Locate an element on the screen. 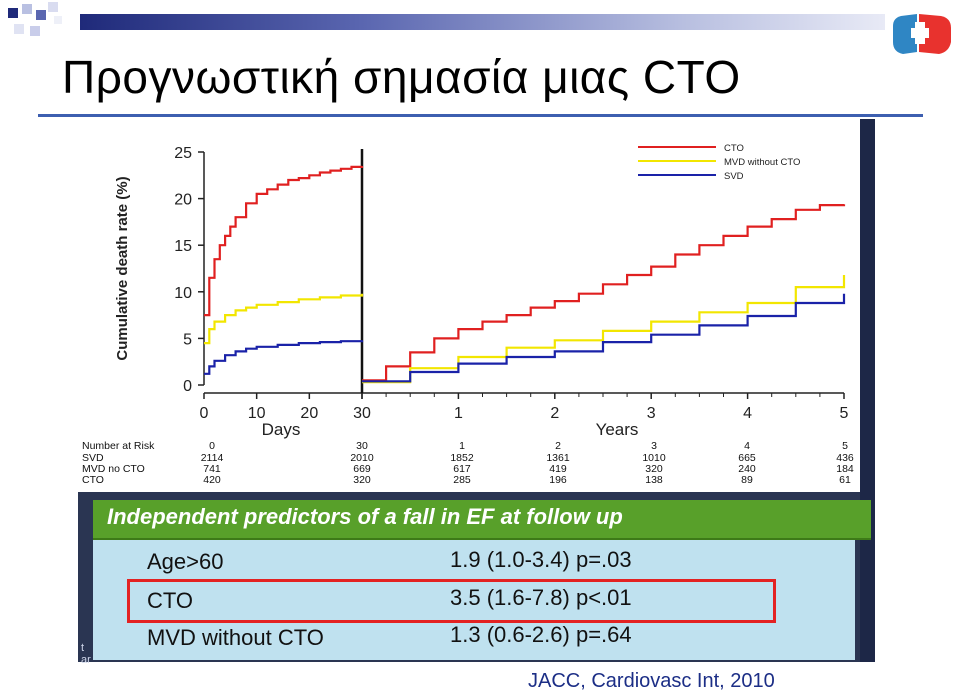  risk-header-cell: 3 is located at coordinates (654, 446).